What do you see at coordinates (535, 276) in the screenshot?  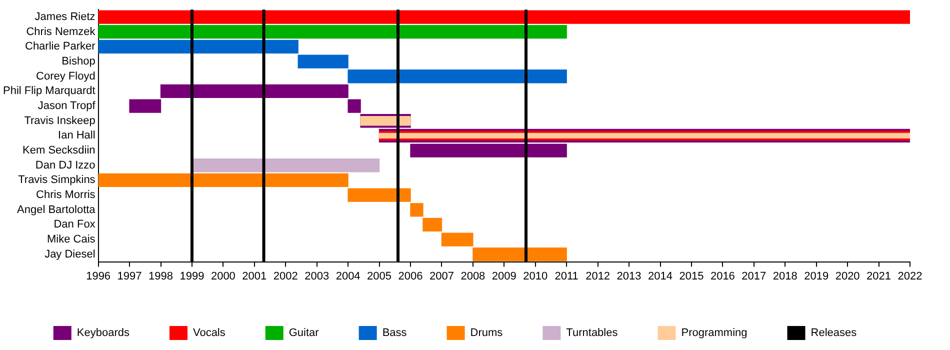 I see `x-tick-label: 2010` at bounding box center [535, 276].